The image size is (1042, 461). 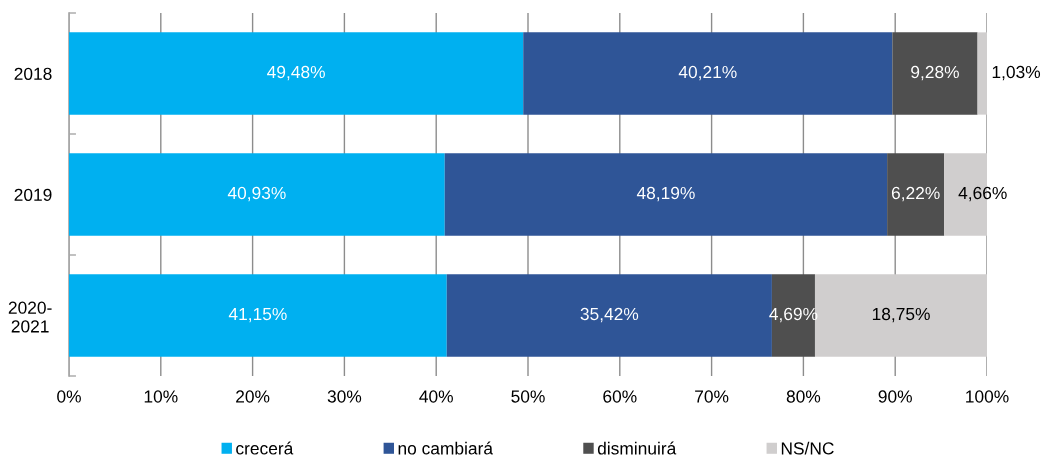 I want to click on data-label: 48,19%, so click(x=665, y=194).